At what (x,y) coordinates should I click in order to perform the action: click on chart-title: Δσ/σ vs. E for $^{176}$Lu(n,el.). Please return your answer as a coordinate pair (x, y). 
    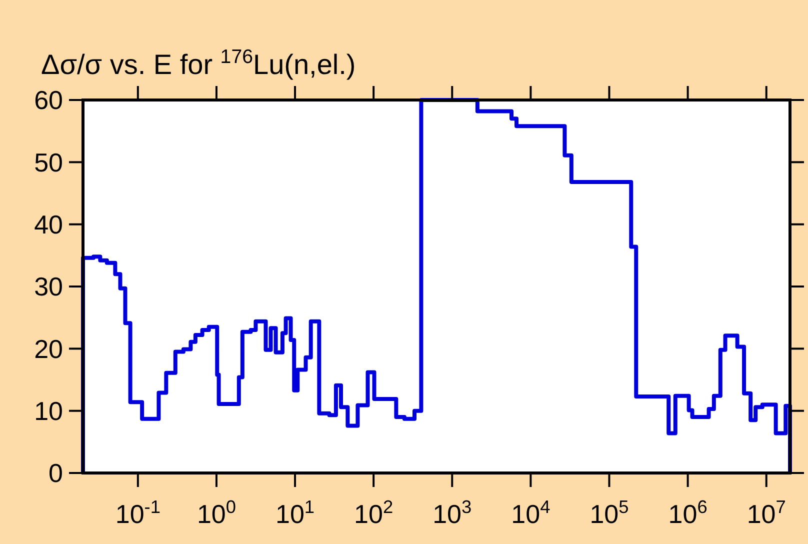
    Looking at the image, I should click on (198, 63).